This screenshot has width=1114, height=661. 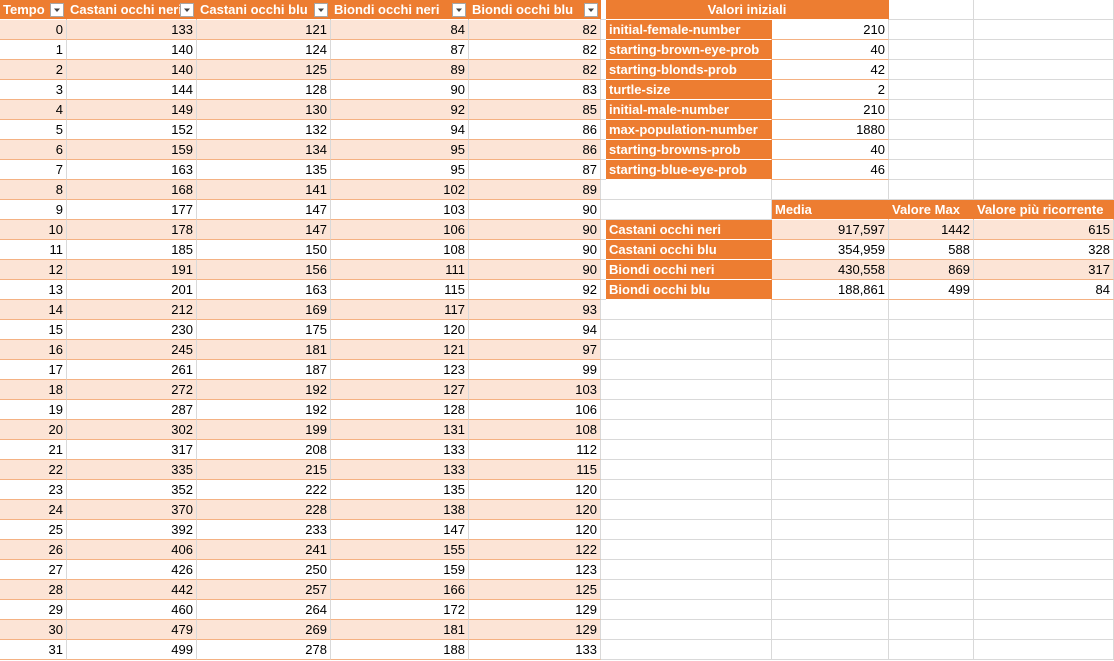 I want to click on column-header: Castani occhi neri, so click(x=132, y=10).